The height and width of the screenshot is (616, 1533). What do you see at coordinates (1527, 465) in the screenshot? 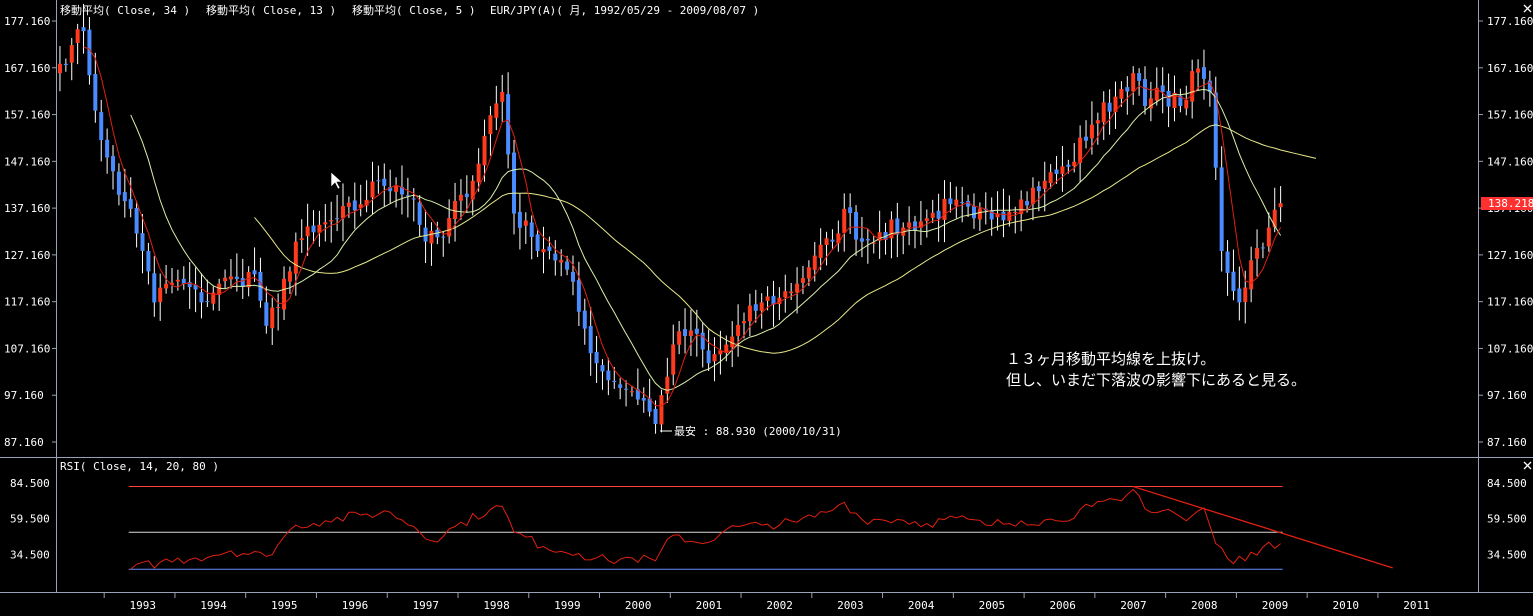
I see `rsi-panel-close-icon` at bounding box center [1527, 465].